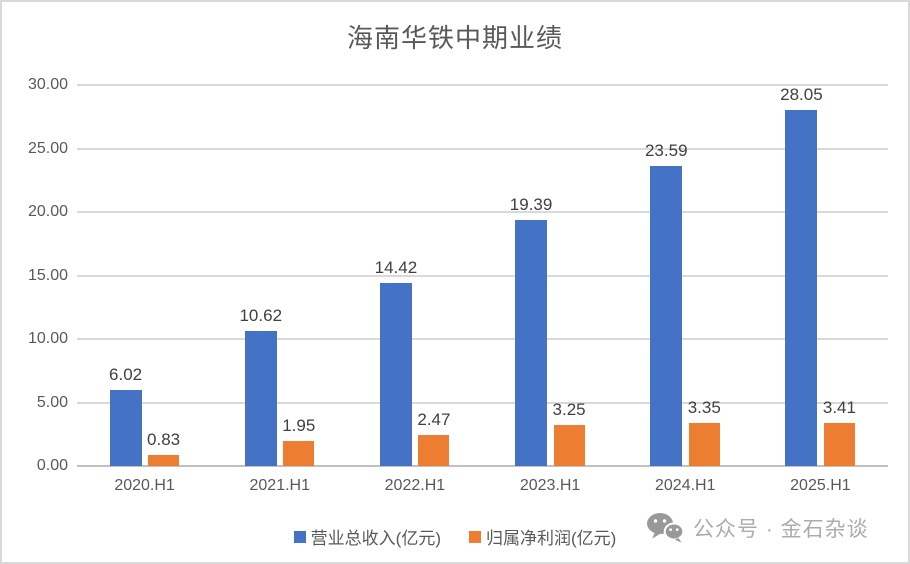  What do you see at coordinates (482, 466) in the screenshot?
I see `x-axis-line` at bounding box center [482, 466].